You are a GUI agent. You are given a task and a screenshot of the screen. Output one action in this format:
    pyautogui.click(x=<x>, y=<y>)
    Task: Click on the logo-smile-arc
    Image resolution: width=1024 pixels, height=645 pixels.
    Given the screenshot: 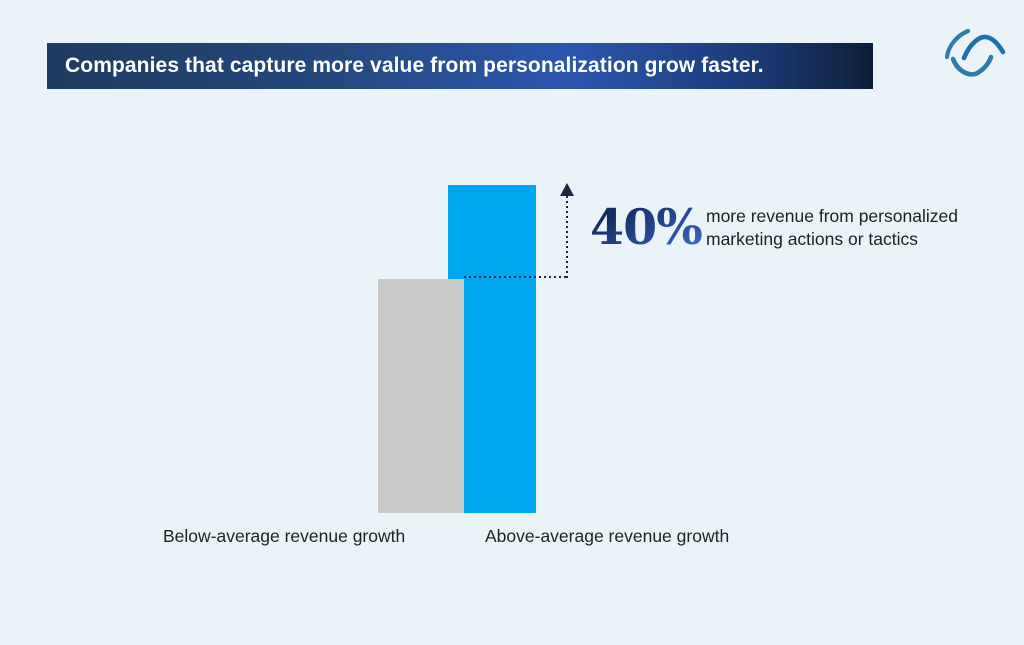 What is the action you would take?
    pyautogui.click(x=972, y=65)
    